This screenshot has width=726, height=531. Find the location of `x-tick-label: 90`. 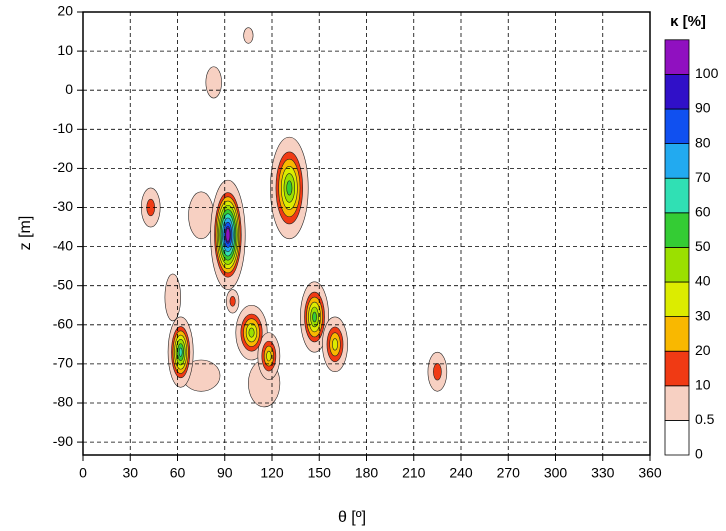

x-tick-label: 90 is located at coordinates (225, 473).